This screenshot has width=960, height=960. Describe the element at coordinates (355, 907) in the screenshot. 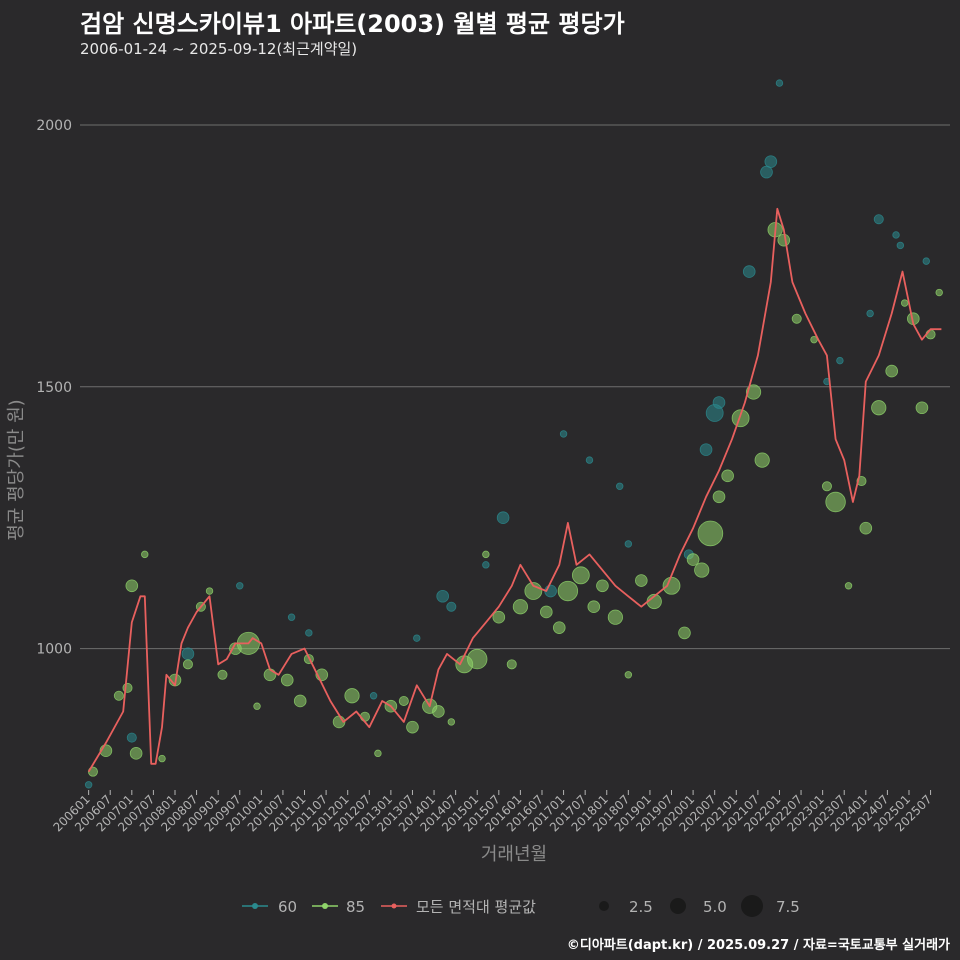

I see `legend-label-85: 85` at that location.